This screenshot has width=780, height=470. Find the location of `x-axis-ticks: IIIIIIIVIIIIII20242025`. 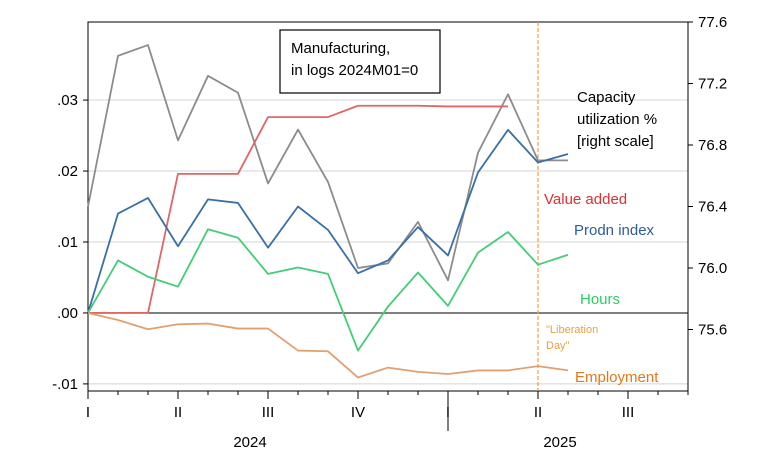

x-axis-ticks: IIIIIIIVIIIIII20242025 is located at coordinates (387, 421).